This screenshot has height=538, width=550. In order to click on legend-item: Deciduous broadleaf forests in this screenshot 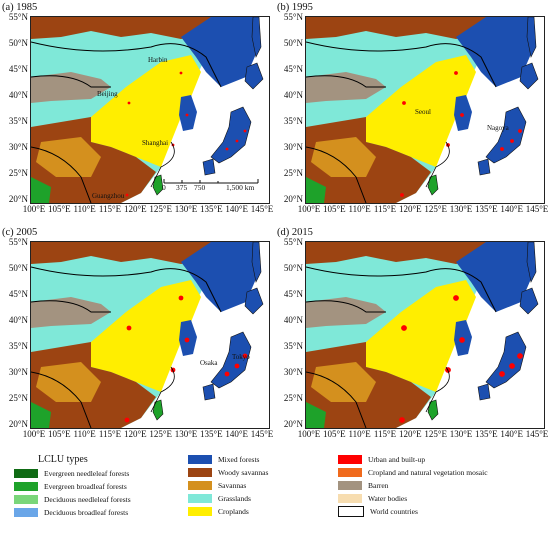, I will do `click(71, 512)`.